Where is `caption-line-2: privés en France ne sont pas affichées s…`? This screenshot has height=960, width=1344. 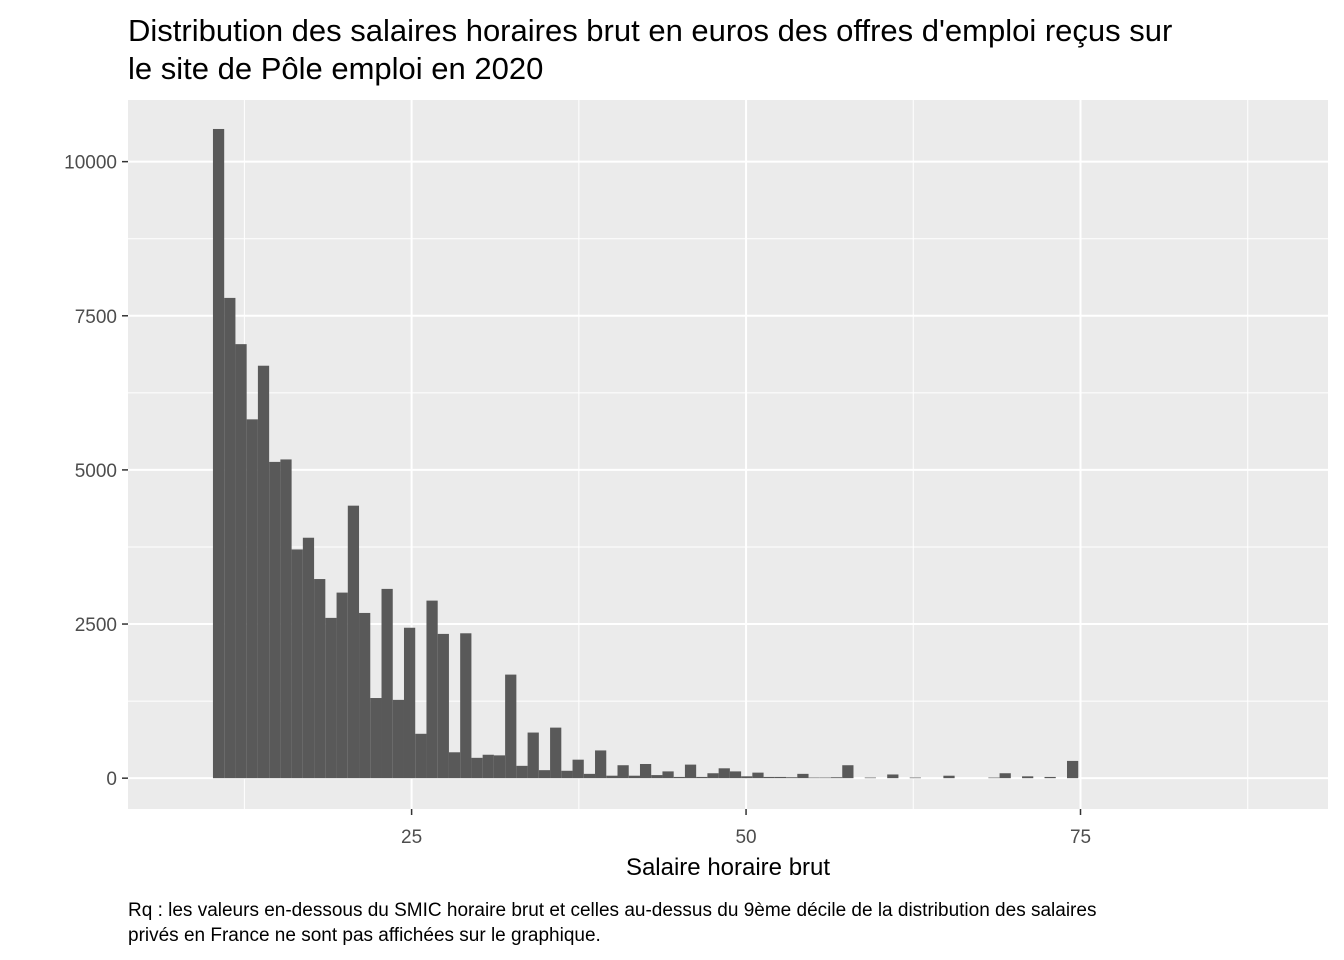 caption-line-2: privés en France ne sont pas affichées s… is located at coordinates (364, 935).